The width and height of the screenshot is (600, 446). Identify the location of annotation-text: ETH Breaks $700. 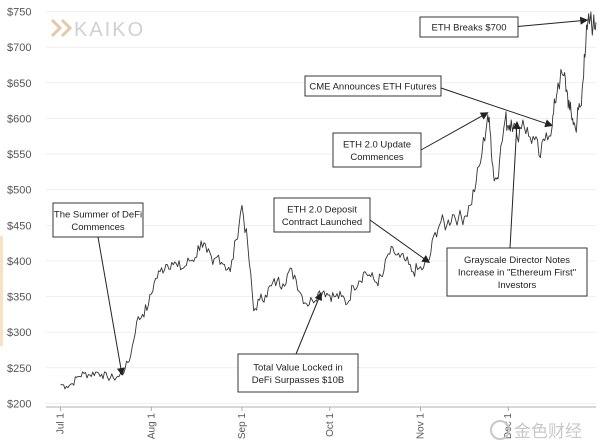
(469, 28).